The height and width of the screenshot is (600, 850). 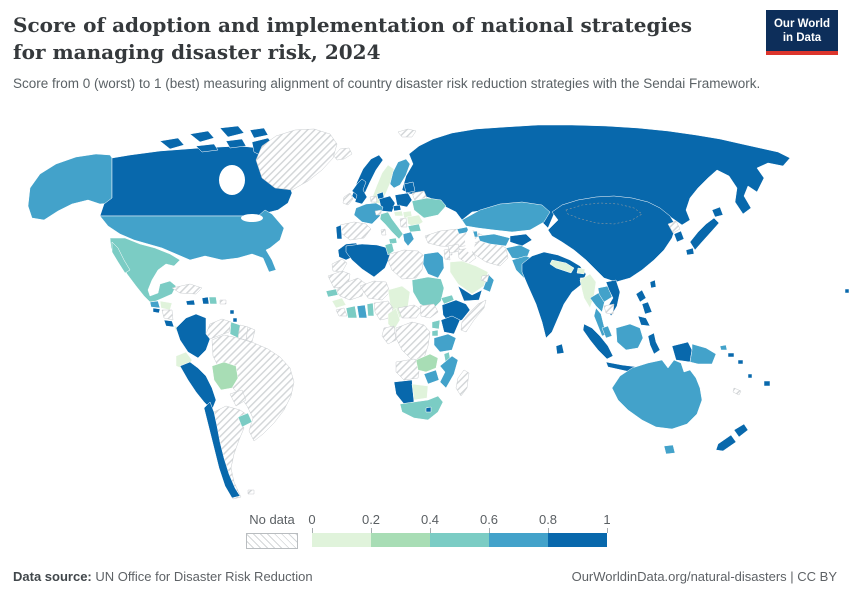 I want to click on country-austria, so click(x=398, y=213).